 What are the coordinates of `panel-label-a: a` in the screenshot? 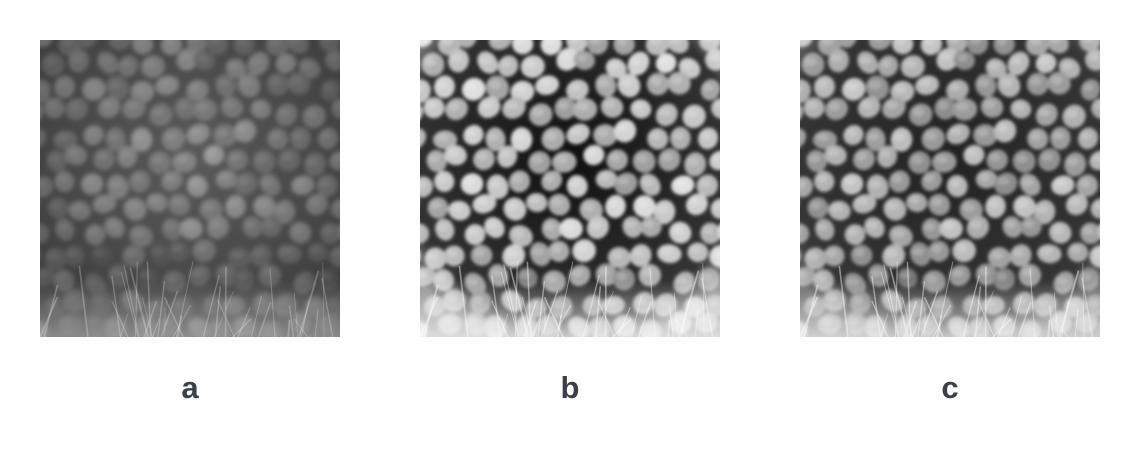 It's located at (190, 388).